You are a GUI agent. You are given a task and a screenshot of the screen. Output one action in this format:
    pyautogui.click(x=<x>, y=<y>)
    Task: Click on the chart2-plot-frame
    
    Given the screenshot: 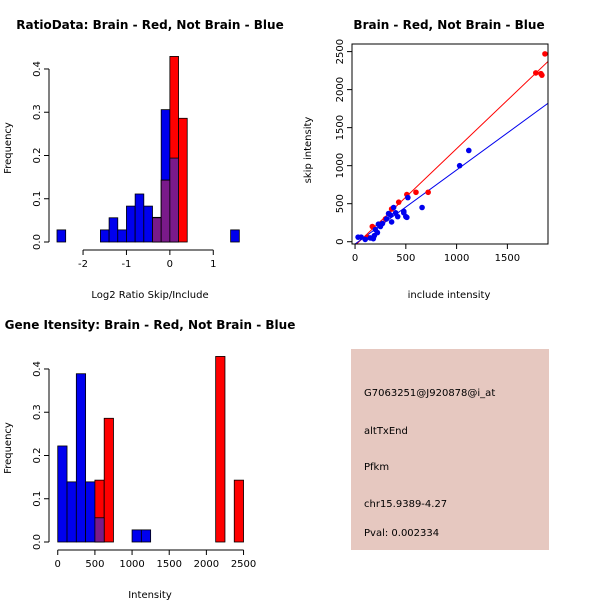 What is the action you would take?
    pyautogui.click(x=450, y=144)
    